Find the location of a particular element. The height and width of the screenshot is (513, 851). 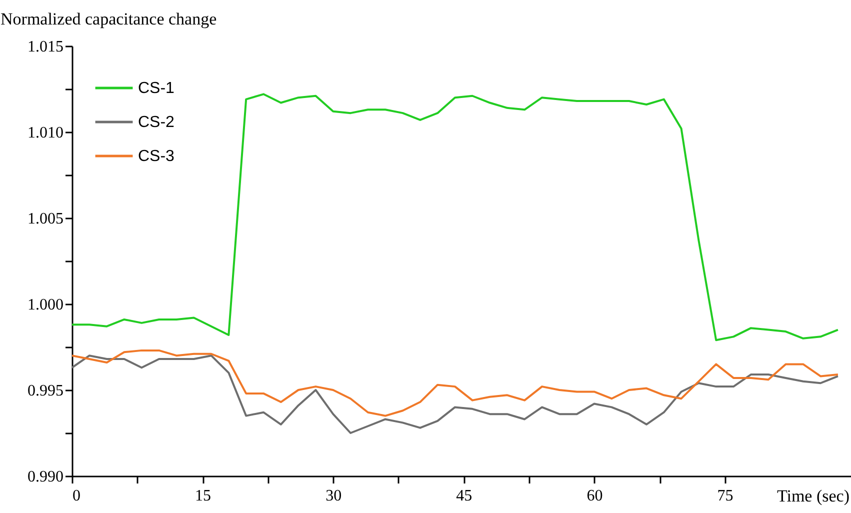

x-axis-title: Time (sec) is located at coordinates (813, 496).